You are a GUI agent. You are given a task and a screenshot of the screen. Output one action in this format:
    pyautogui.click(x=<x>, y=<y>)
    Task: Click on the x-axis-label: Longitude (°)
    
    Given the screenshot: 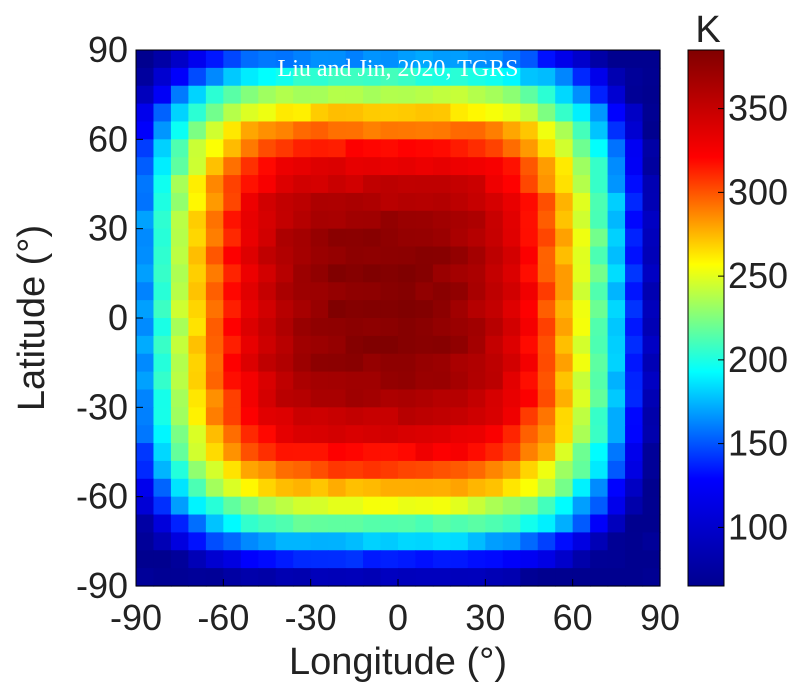 What is the action you would take?
    pyautogui.click(x=398, y=662)
    